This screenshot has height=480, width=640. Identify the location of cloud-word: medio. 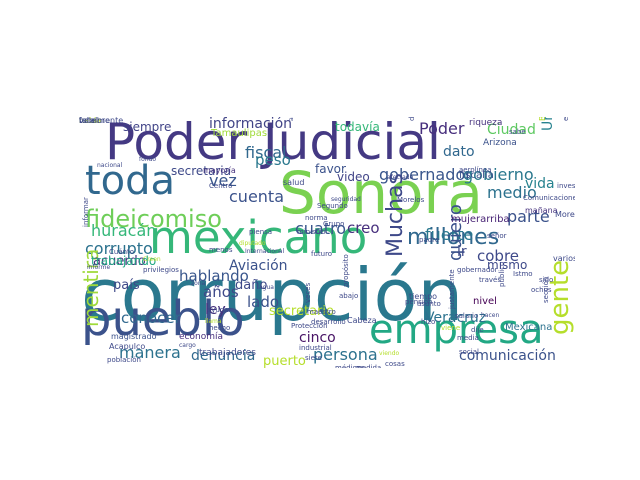
(512, 192).